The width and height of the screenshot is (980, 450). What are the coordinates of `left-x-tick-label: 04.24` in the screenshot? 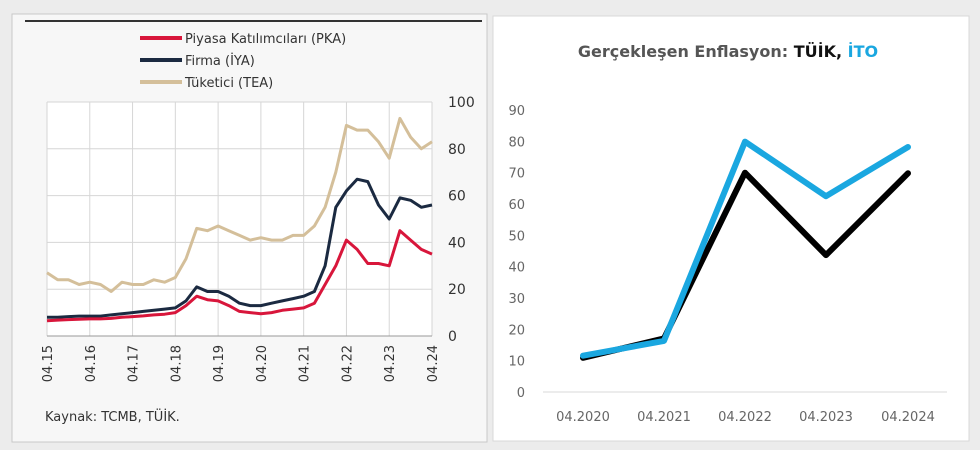 It's located at (433, 363).